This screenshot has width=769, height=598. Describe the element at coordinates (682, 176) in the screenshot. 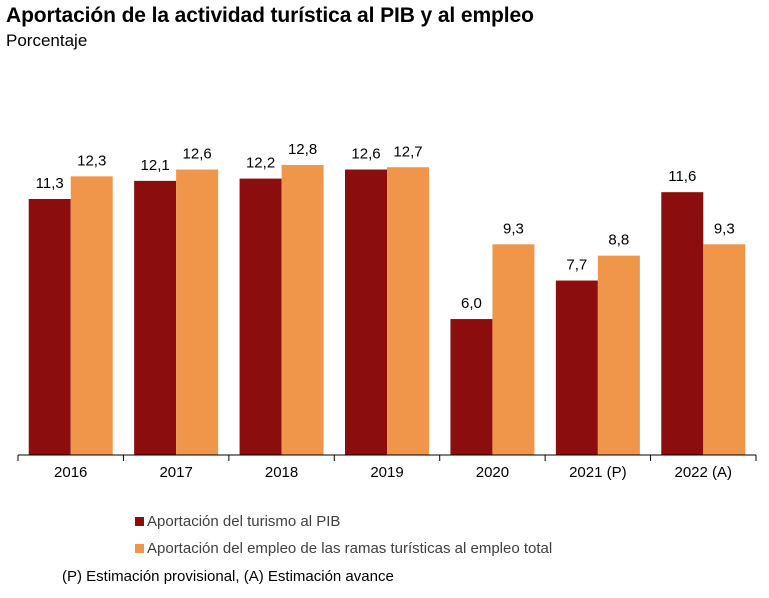

I see `data-label-pib-6: 11,6` at that location.